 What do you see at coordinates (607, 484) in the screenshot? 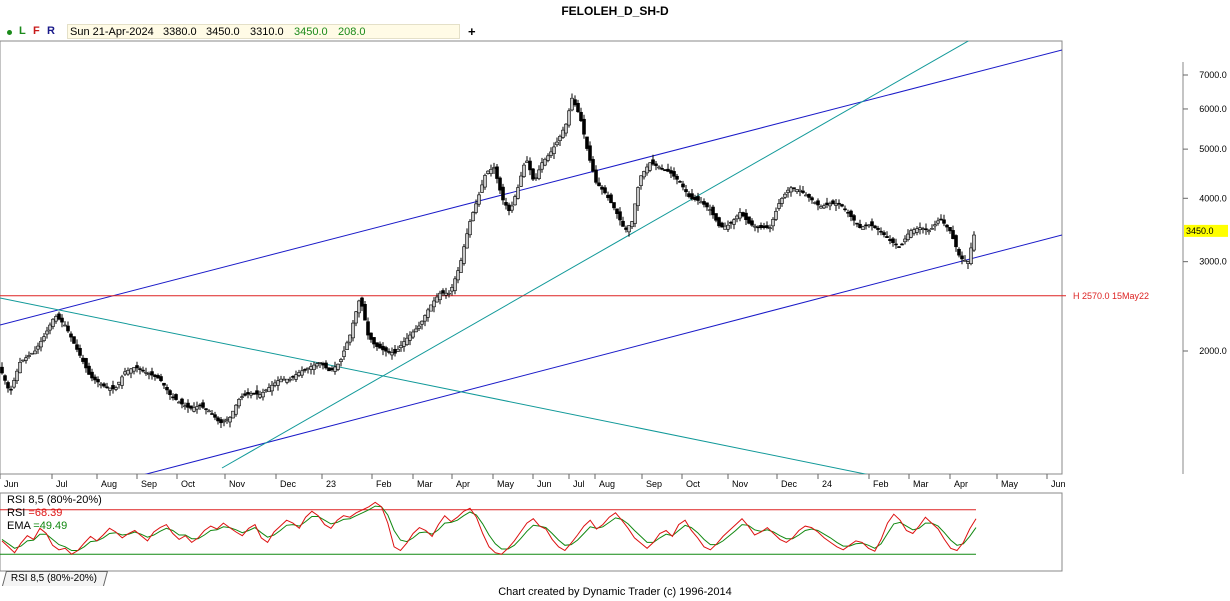
I see `x-tick-label: Aug` at bounding box center [607, 484].